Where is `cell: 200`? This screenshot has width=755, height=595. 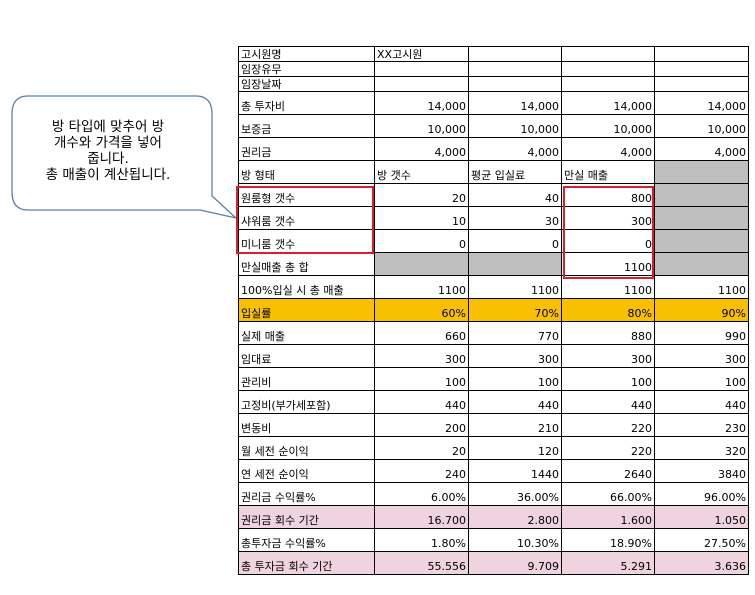
cell: 200 is located at coordinates (421, 425).